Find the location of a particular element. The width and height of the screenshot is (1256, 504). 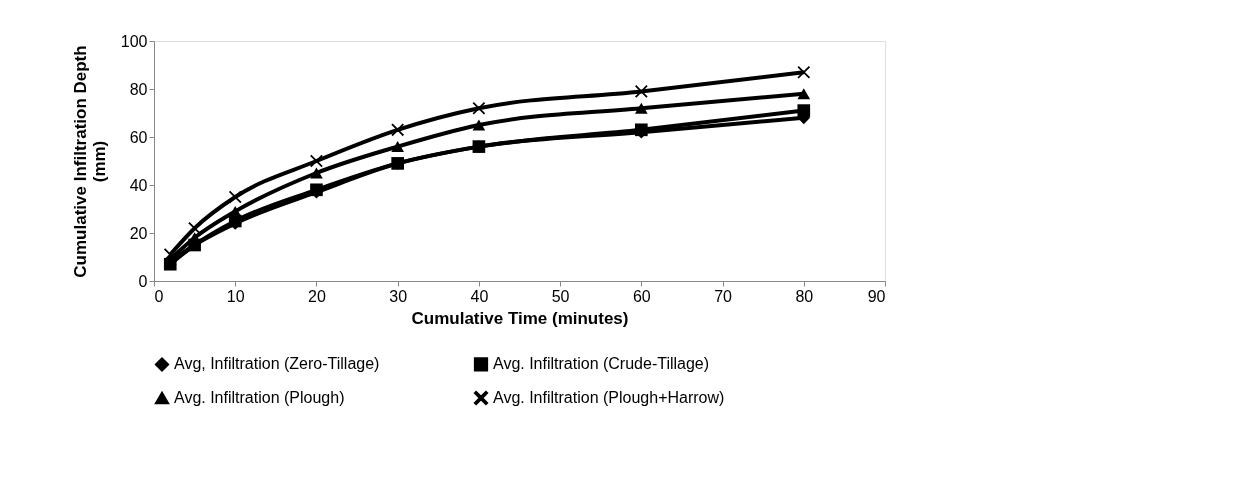

x-axis-title: Cumulative Time (minutes) is located at coordinates (520, 318).